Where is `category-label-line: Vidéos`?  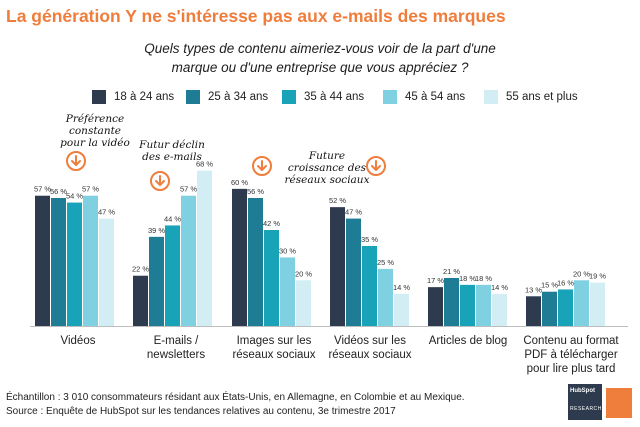 category-label-line: Vidéos is located at coordinates (78, 341).